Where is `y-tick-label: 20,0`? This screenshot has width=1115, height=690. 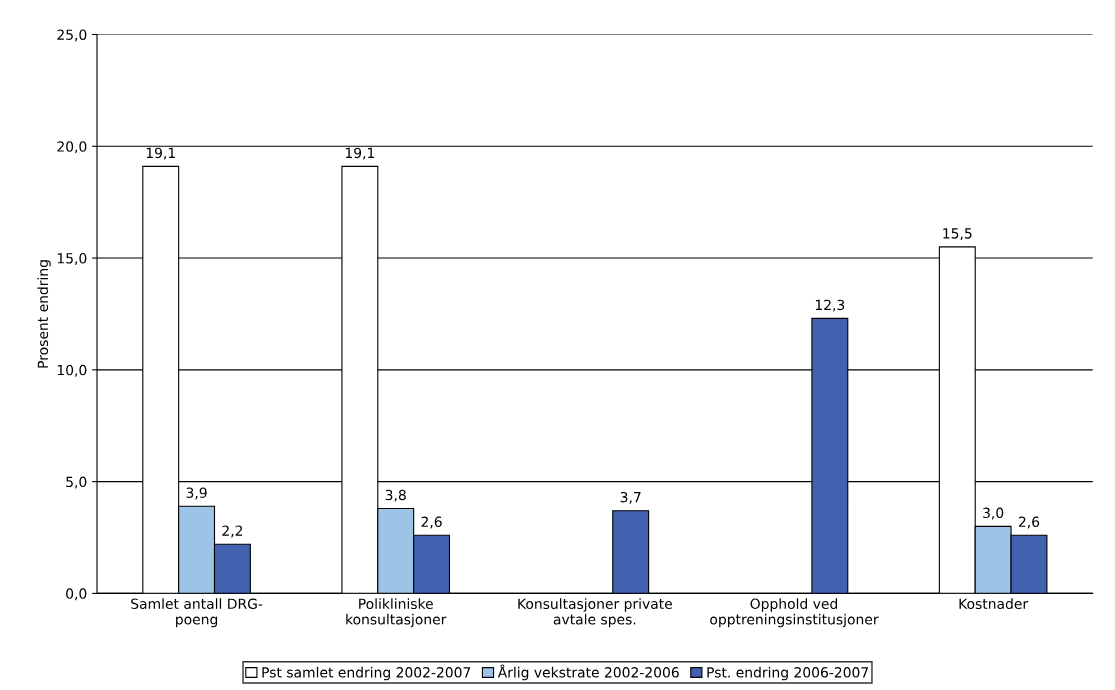
y-tick-label: 20,0 is located at coordinates (72, 147).